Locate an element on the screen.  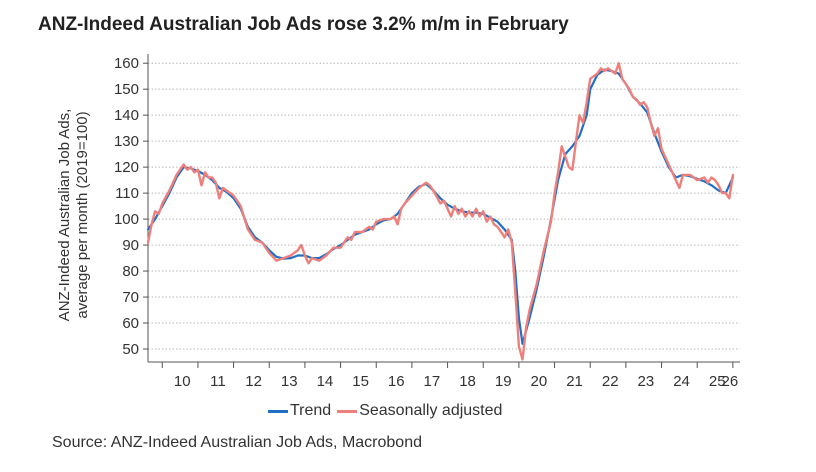
legend: Trend Seasonally adjusted is located at coordinates (388, 411).